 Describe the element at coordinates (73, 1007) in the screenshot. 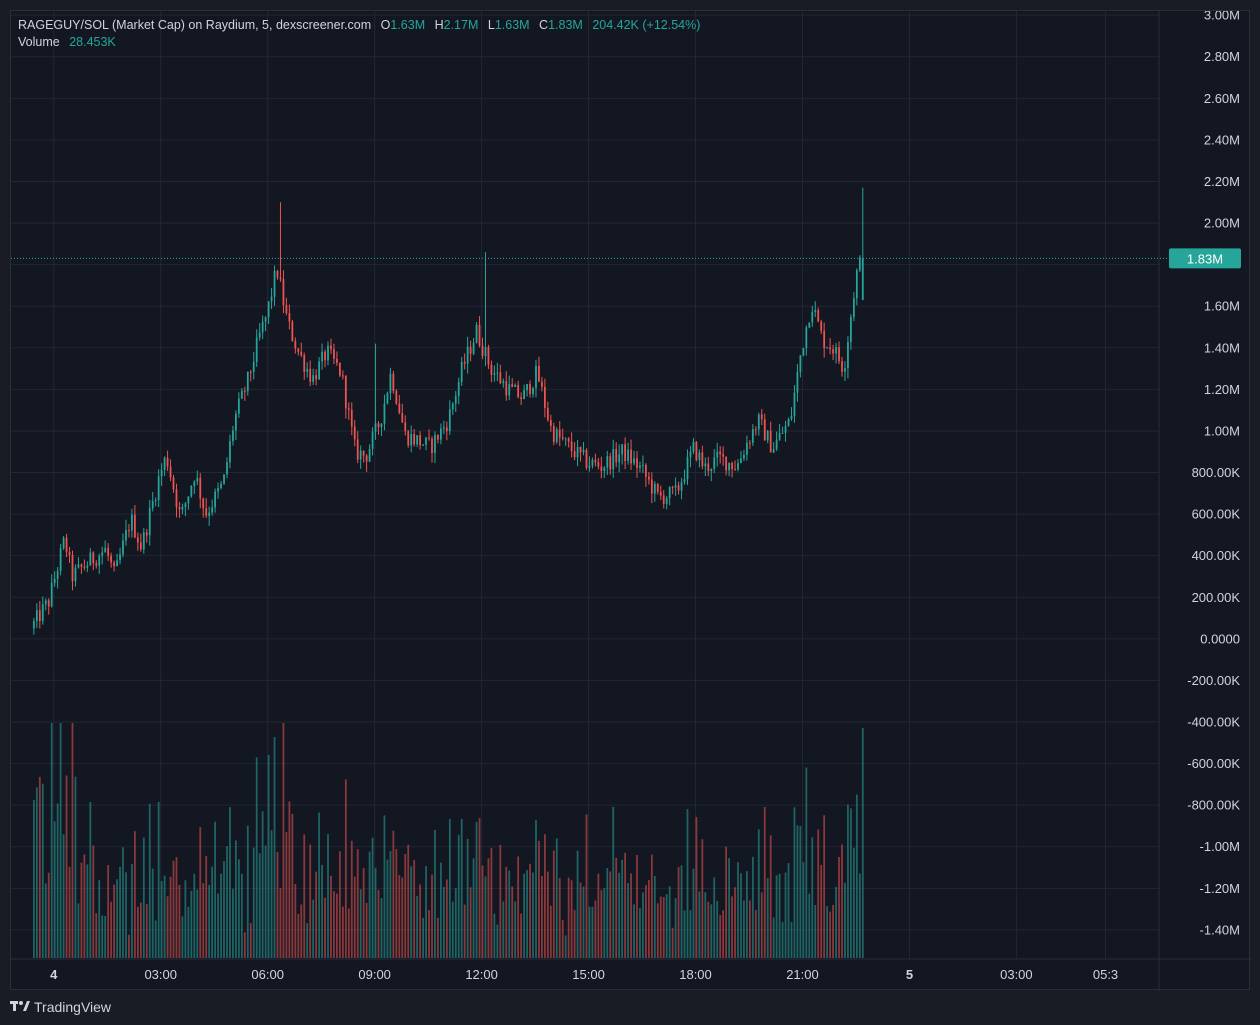

I see `tradingview-logo-text: TradingView` at that location.